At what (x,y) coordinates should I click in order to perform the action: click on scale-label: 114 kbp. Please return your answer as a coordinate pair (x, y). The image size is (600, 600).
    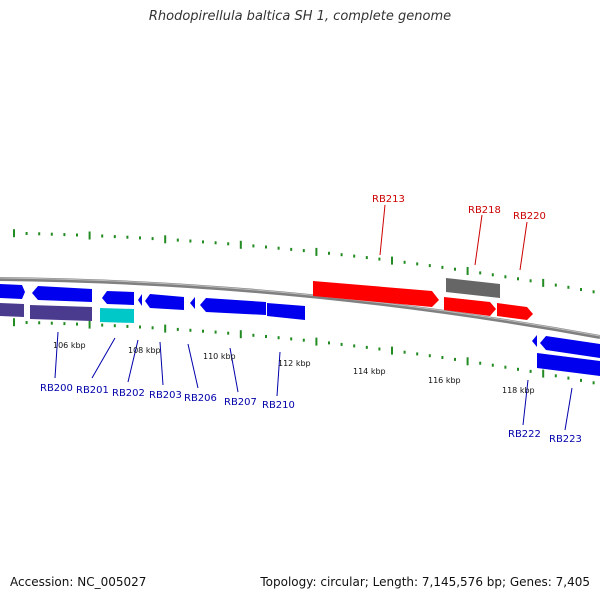
    Looking at the image, I should click on (369, 371).